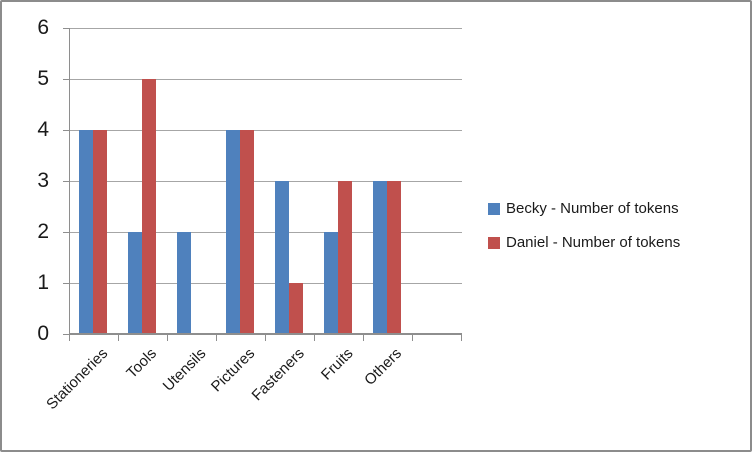 This screenshot has width=752, height=452. Describe the element at coordinates (265, 181) in the screenshot. I see `gridline-y3` at that location.